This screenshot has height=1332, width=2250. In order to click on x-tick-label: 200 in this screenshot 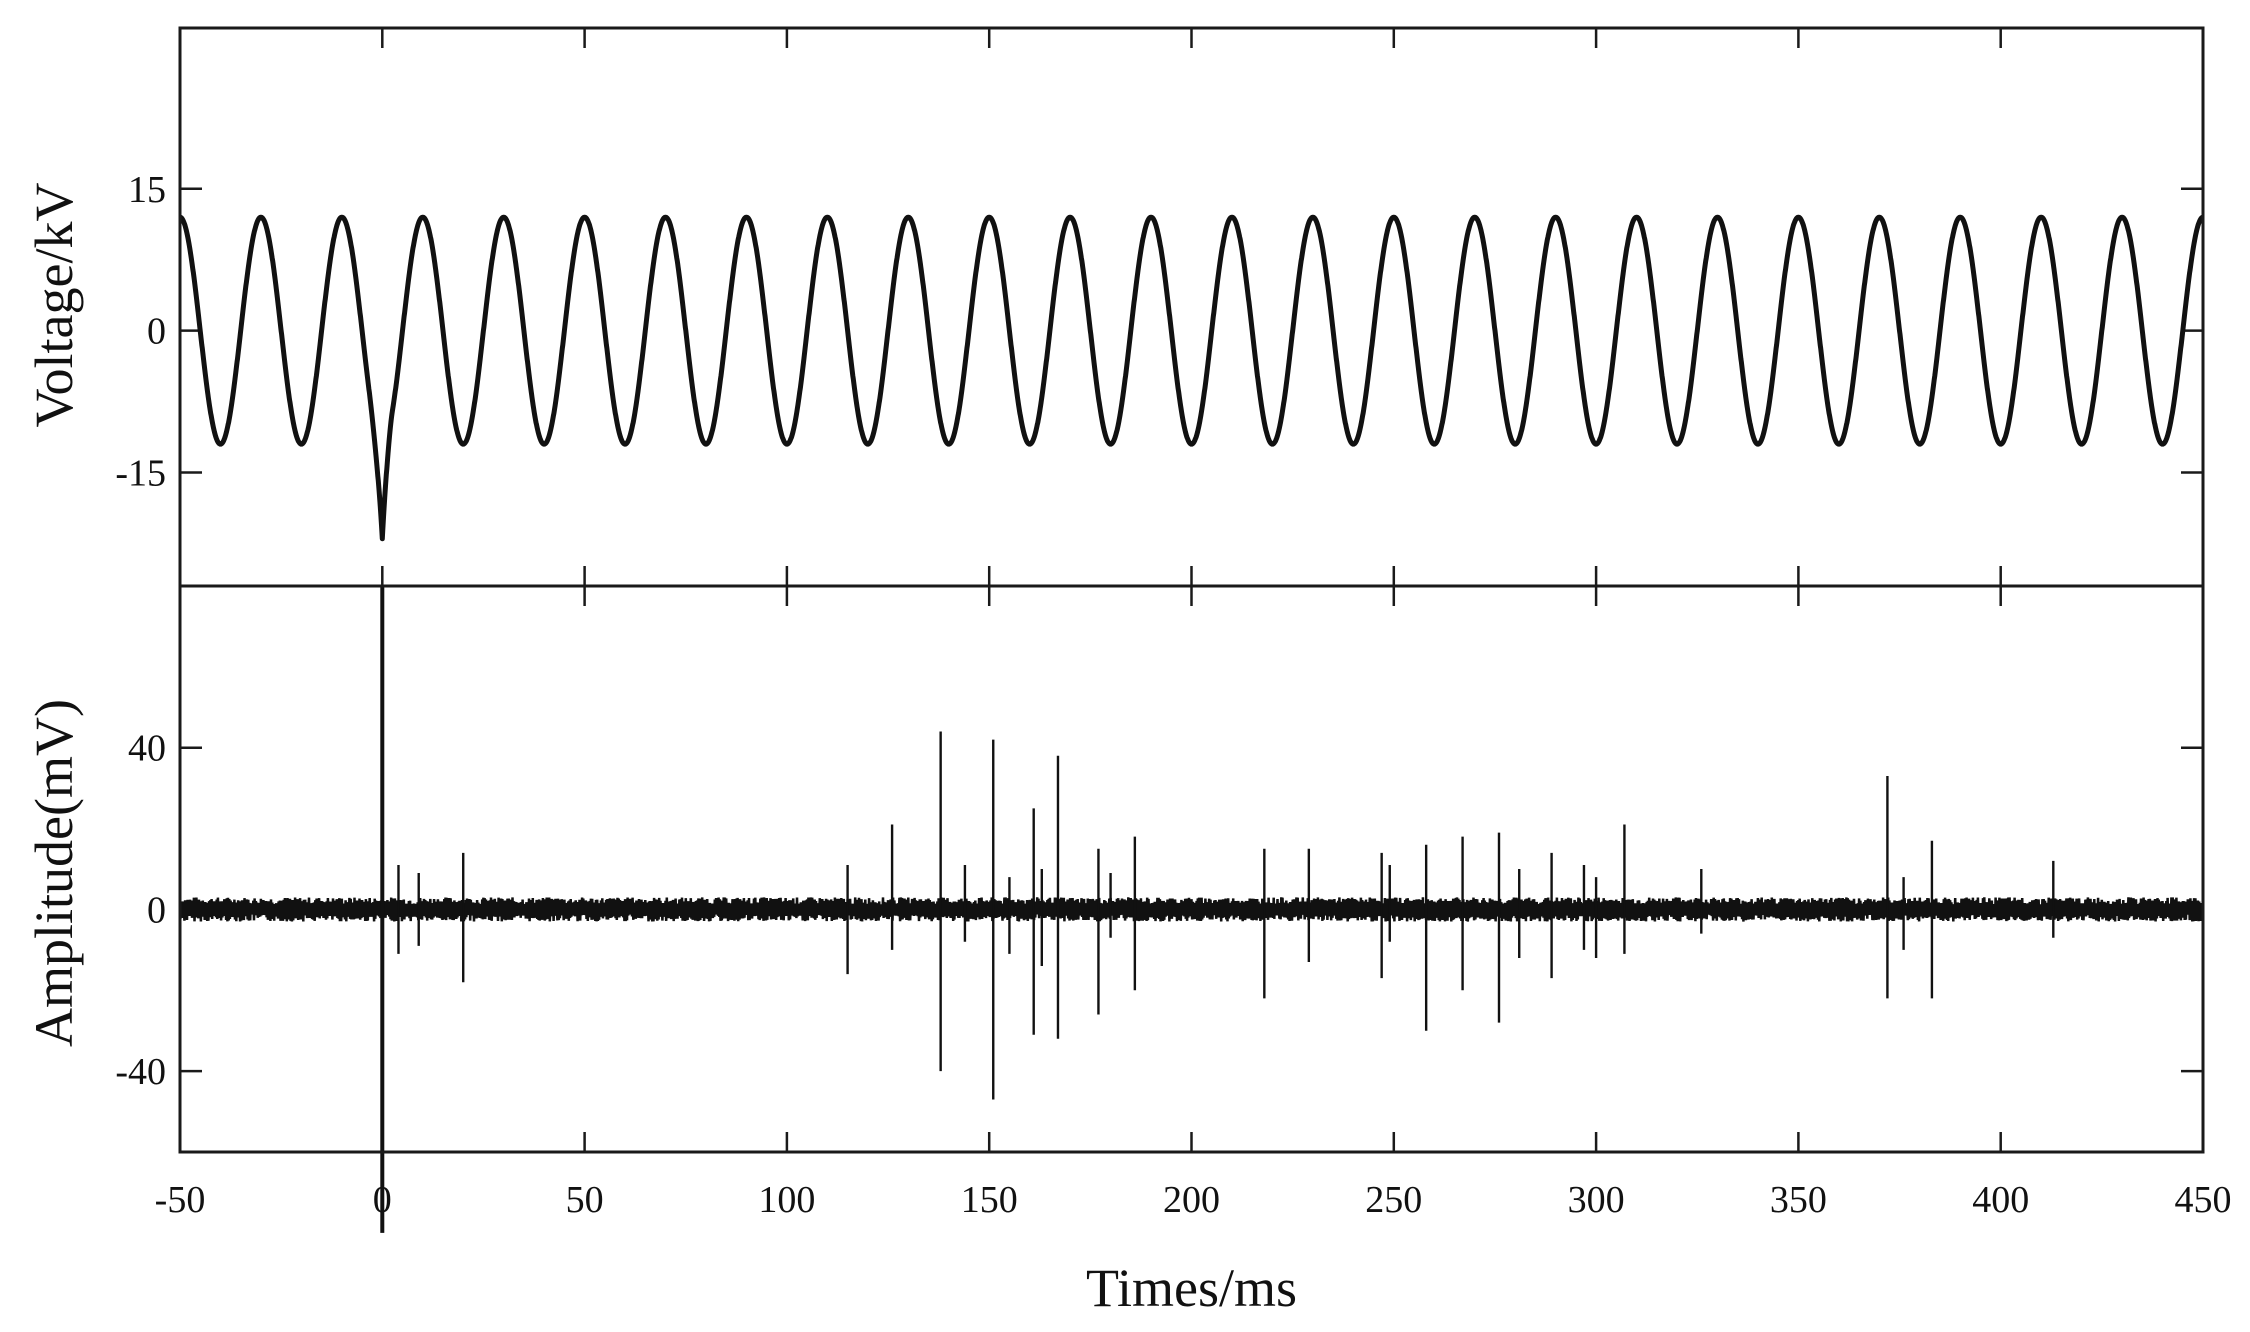, I will do `click(1191, 1200)`.